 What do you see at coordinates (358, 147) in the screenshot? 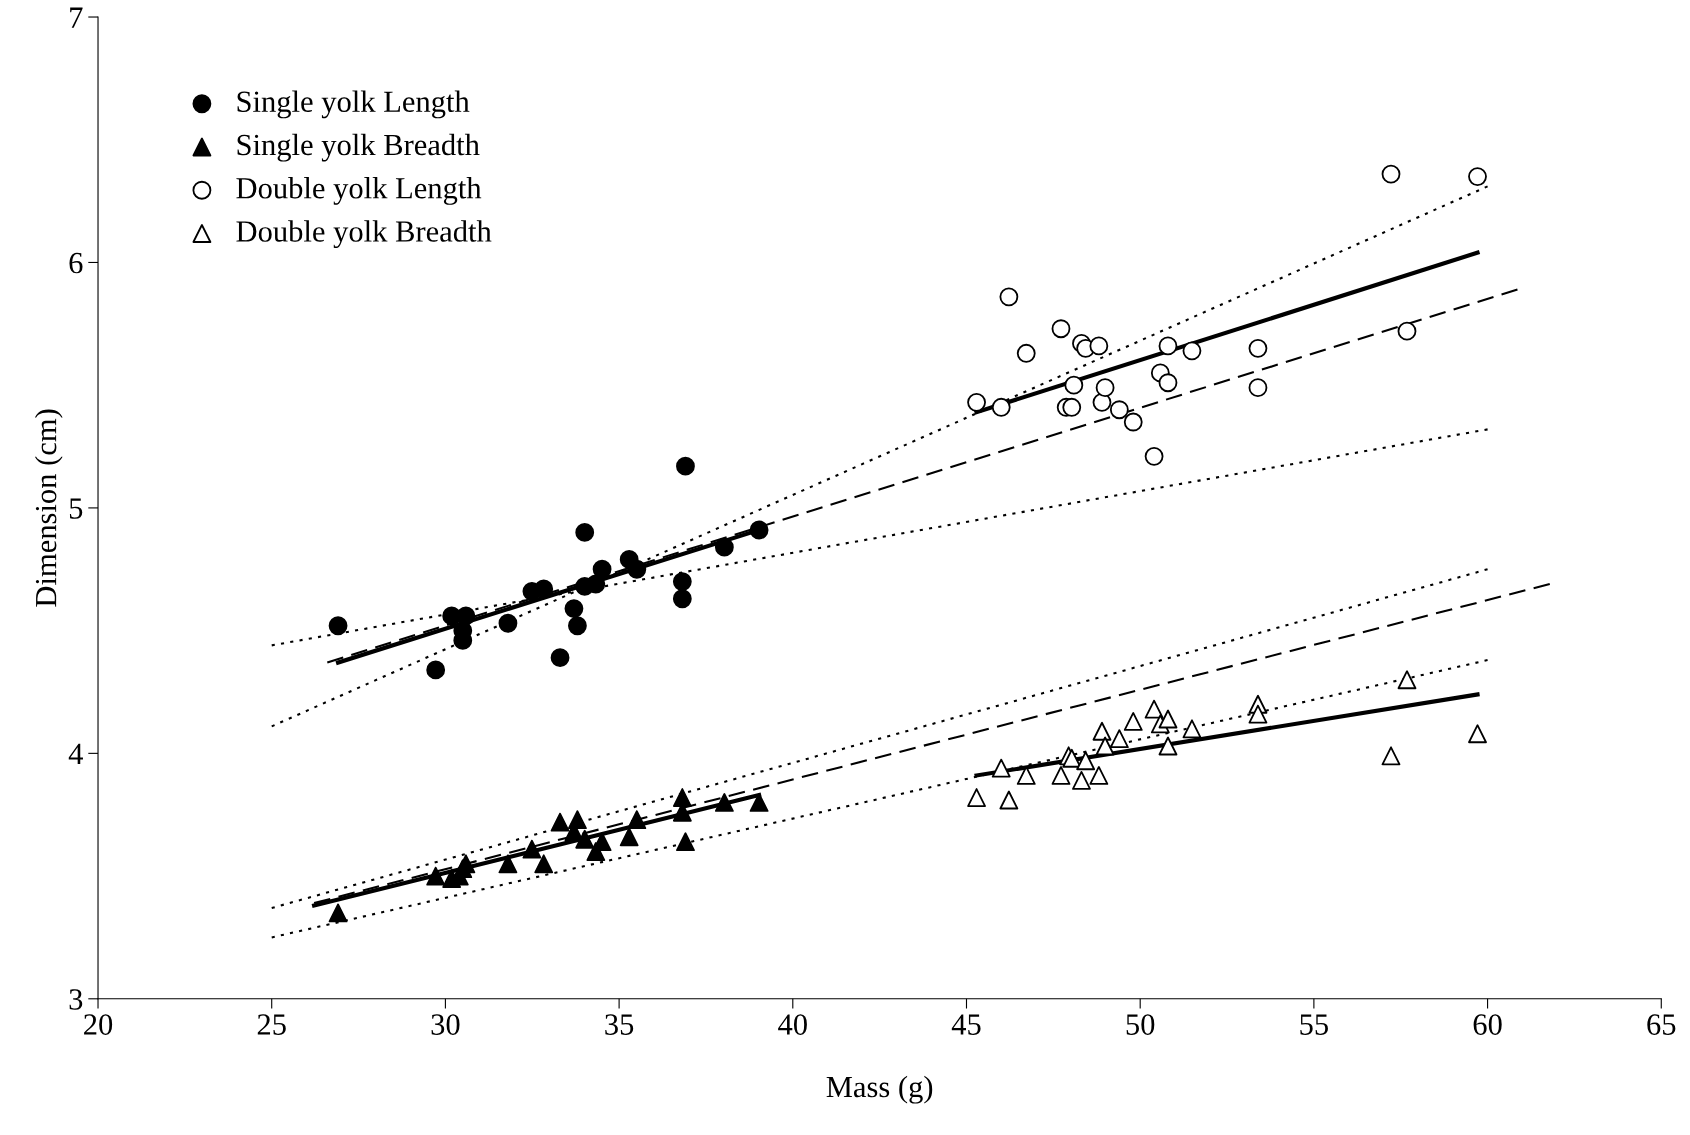
I see `legend-label: Single yolk Breadth` at bounding box center [358, 147].